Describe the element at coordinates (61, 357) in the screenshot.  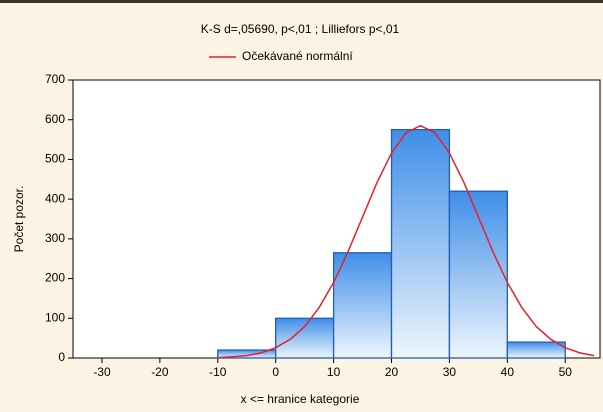
I see `y-tick-label: 0` at that location.